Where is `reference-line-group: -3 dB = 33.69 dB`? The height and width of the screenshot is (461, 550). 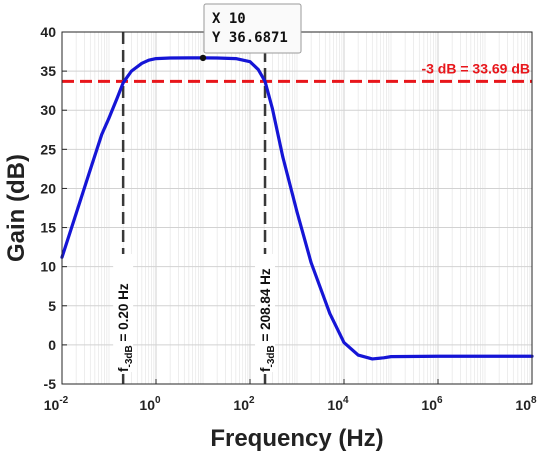
reference-line-group: -3 dB = 33.69 dB is located at coordinates (297, 71).